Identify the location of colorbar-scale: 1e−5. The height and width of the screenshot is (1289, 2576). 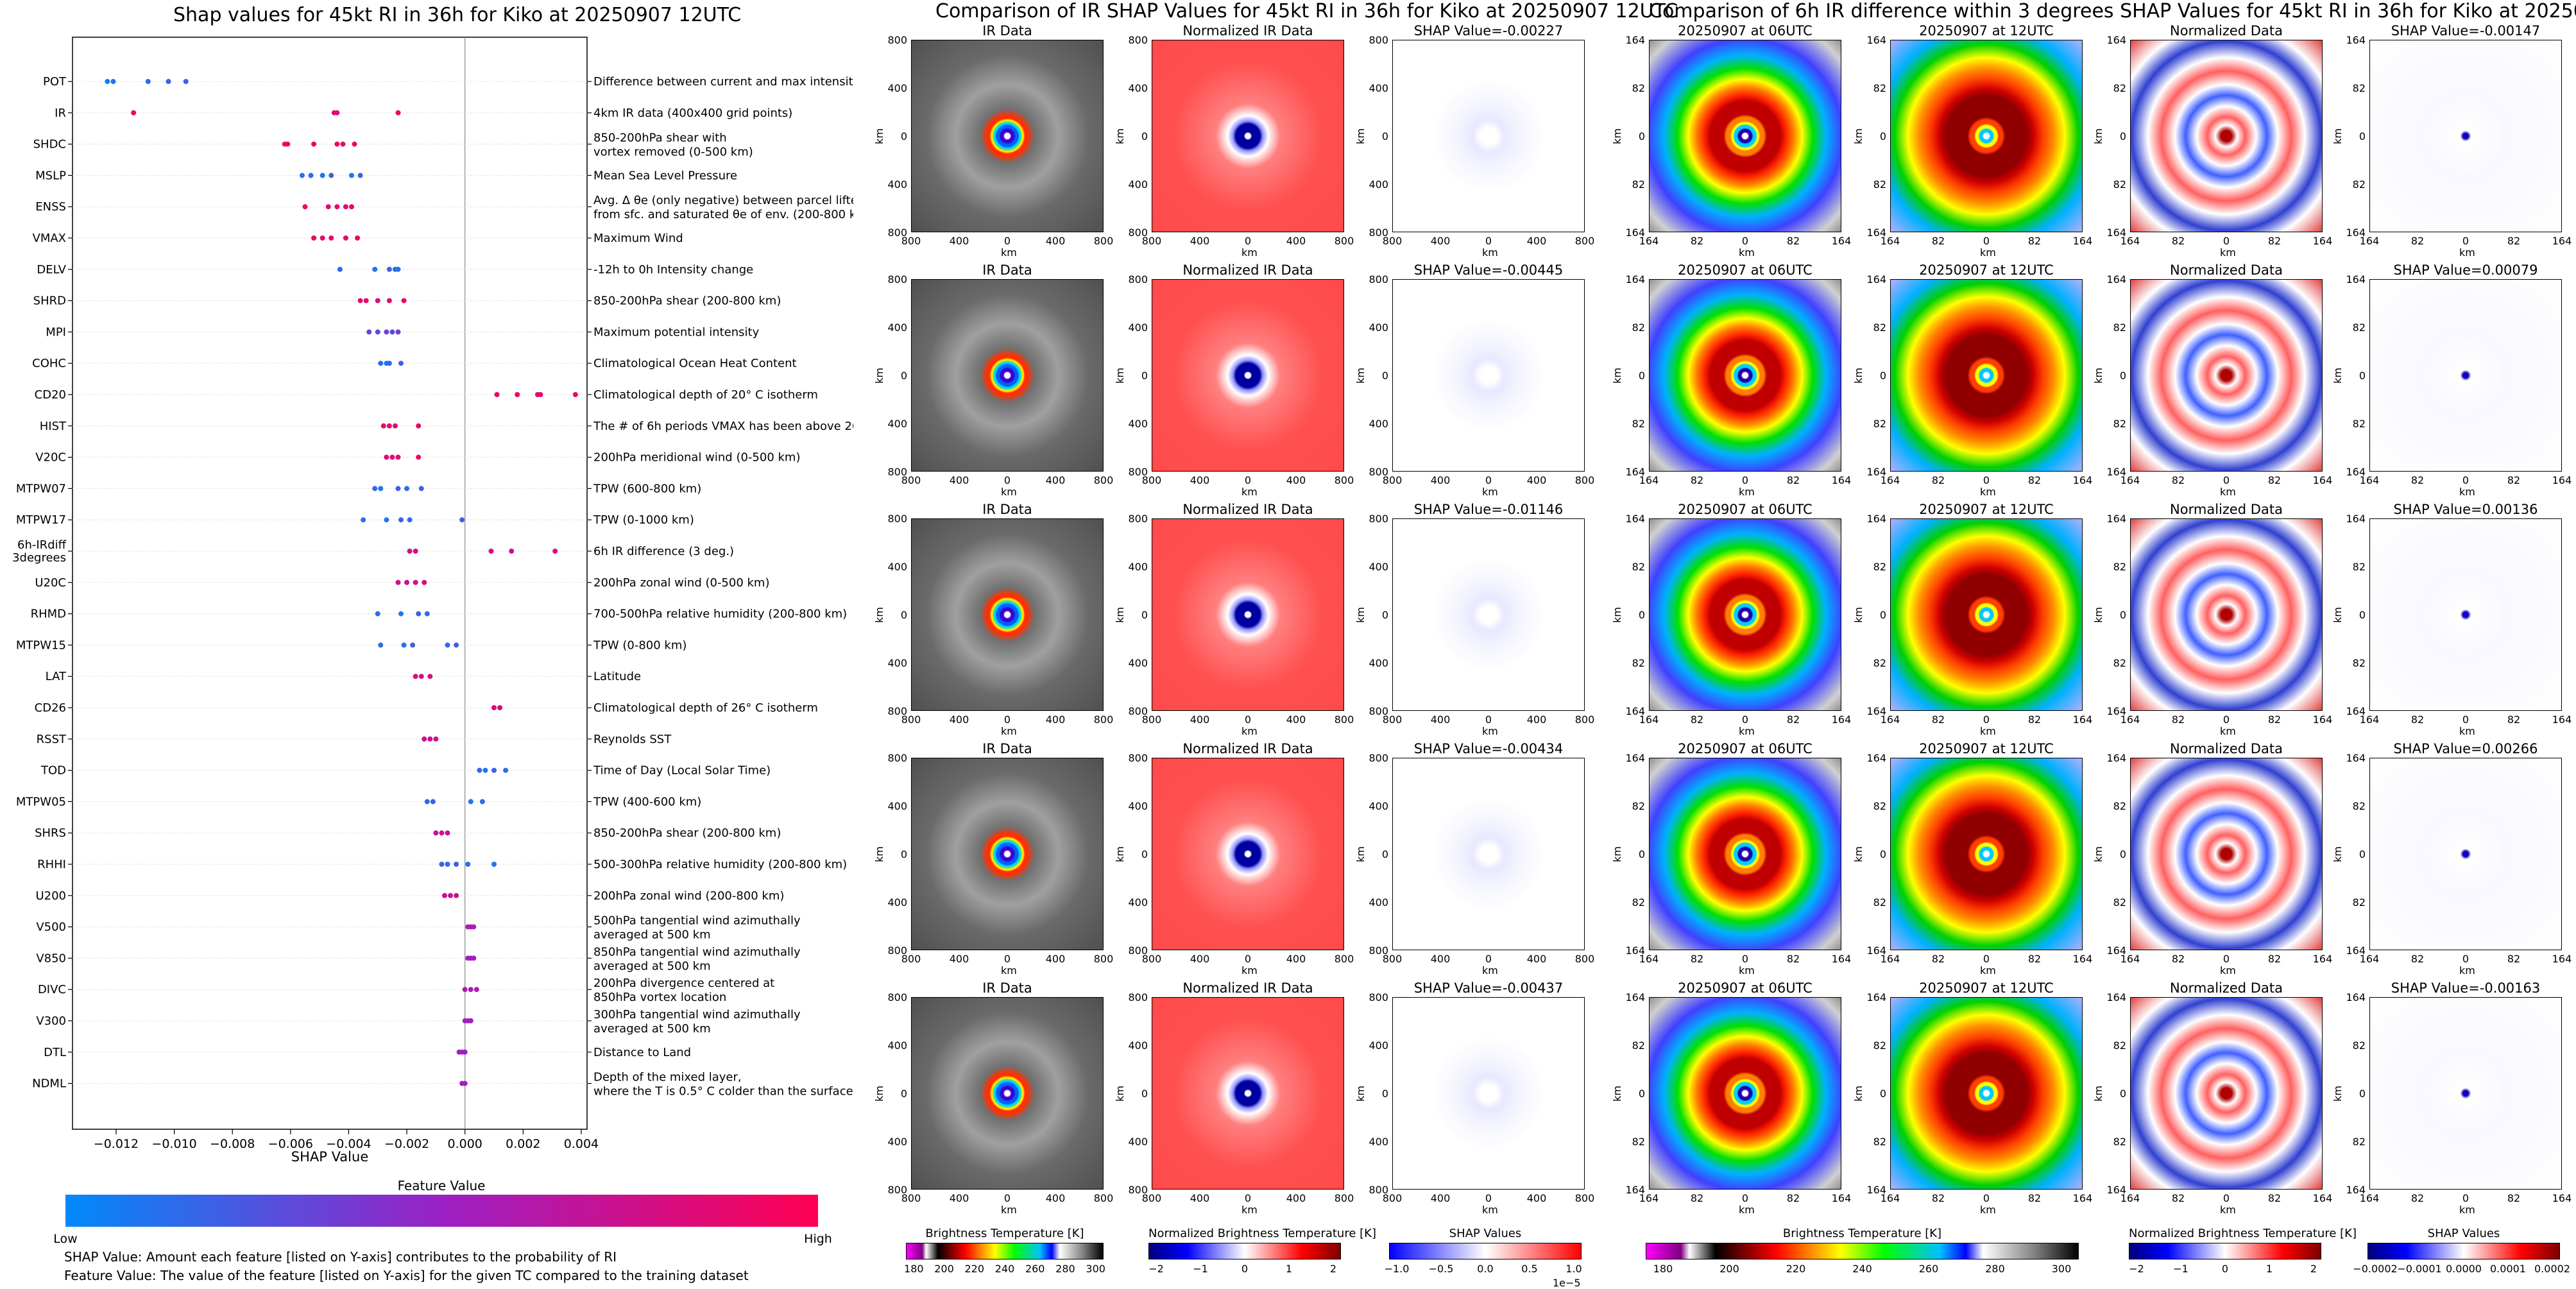
(1567, 1283).